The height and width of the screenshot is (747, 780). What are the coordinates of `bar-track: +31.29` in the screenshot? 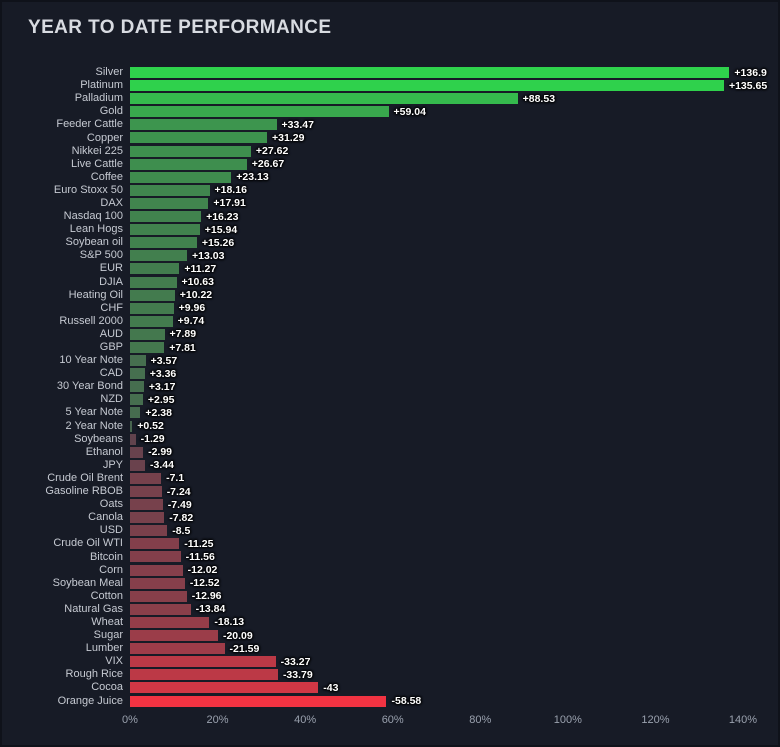 It's located at (454, 137).